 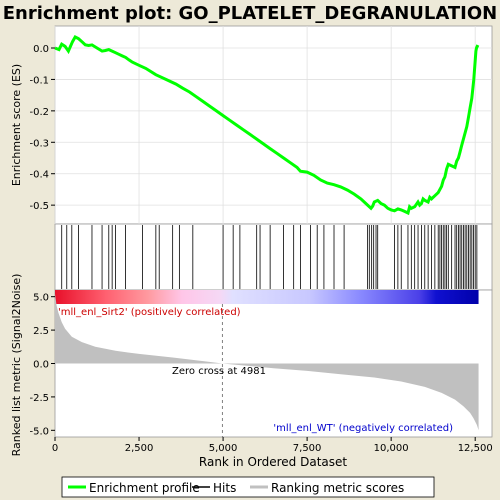 What do you see at coordinates (55, 448) in the screenshot?
I see `x-tick-label: 0` at bounding box center [55, 448].